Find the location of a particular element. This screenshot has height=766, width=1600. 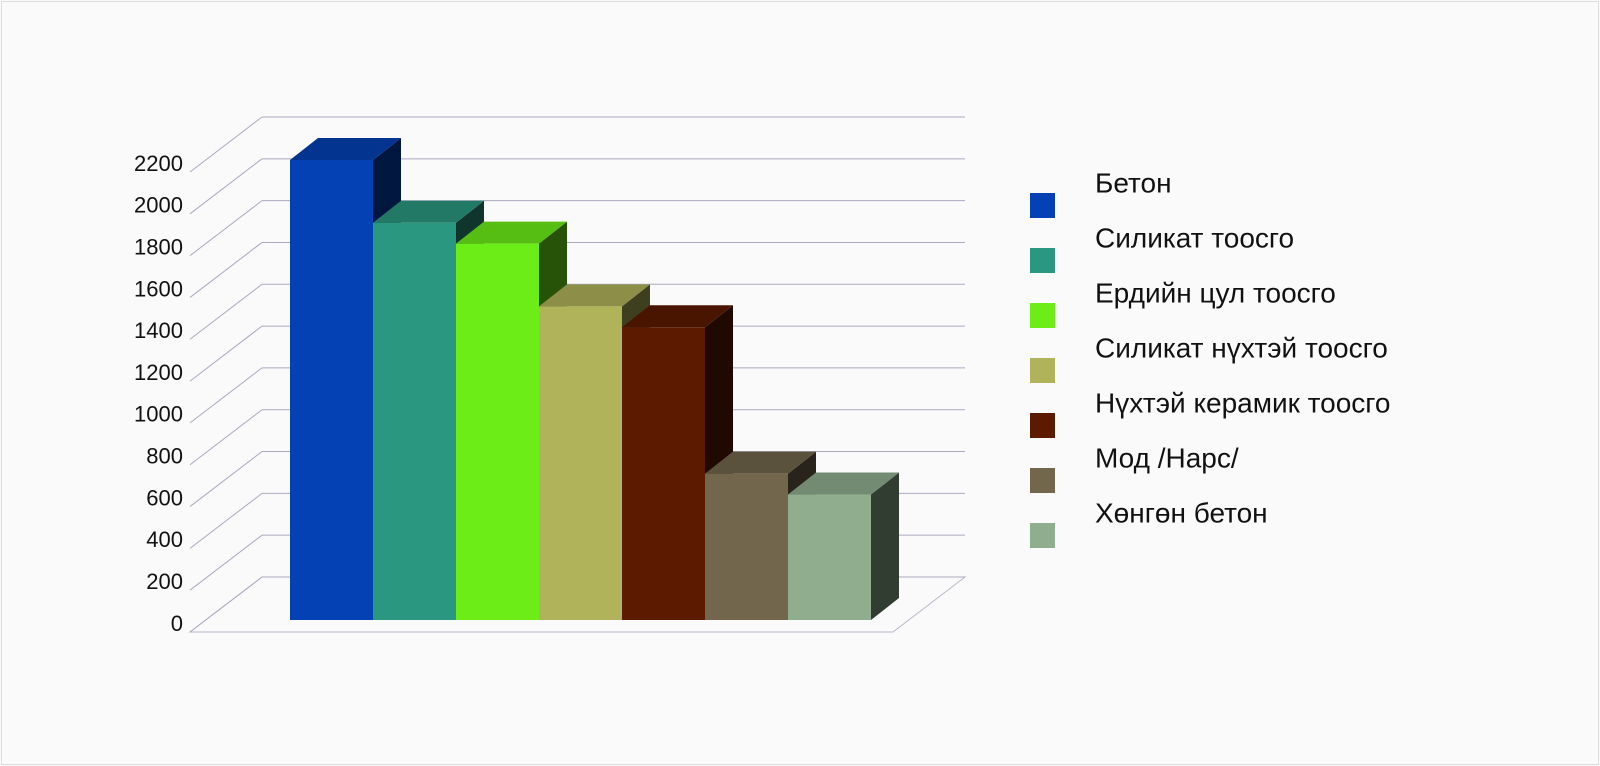

legend-label: Ердийн цул тоосго is located at coordinates (1215, 292).